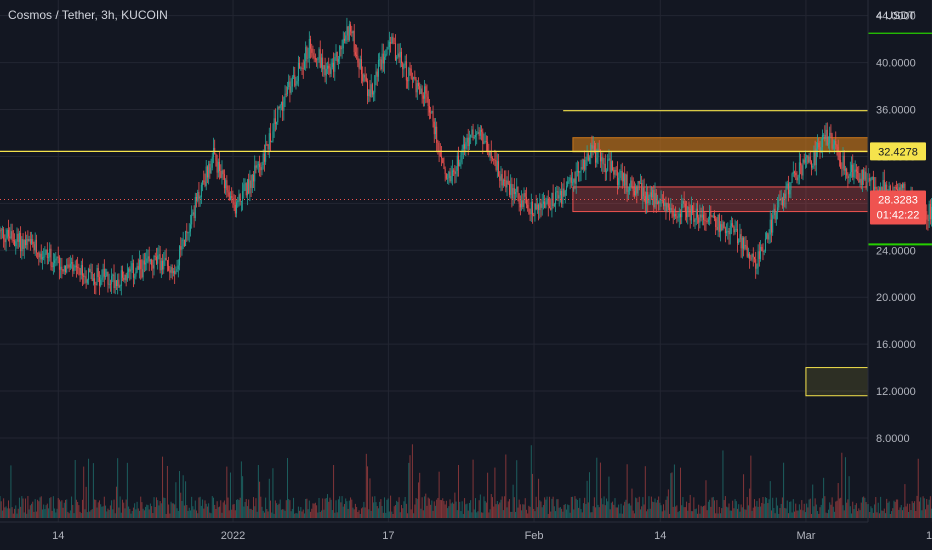 The image size is (932, 550). Describe the element at coordinates (837, 382) in the screenshot. I see `zone-yellow` at that location.